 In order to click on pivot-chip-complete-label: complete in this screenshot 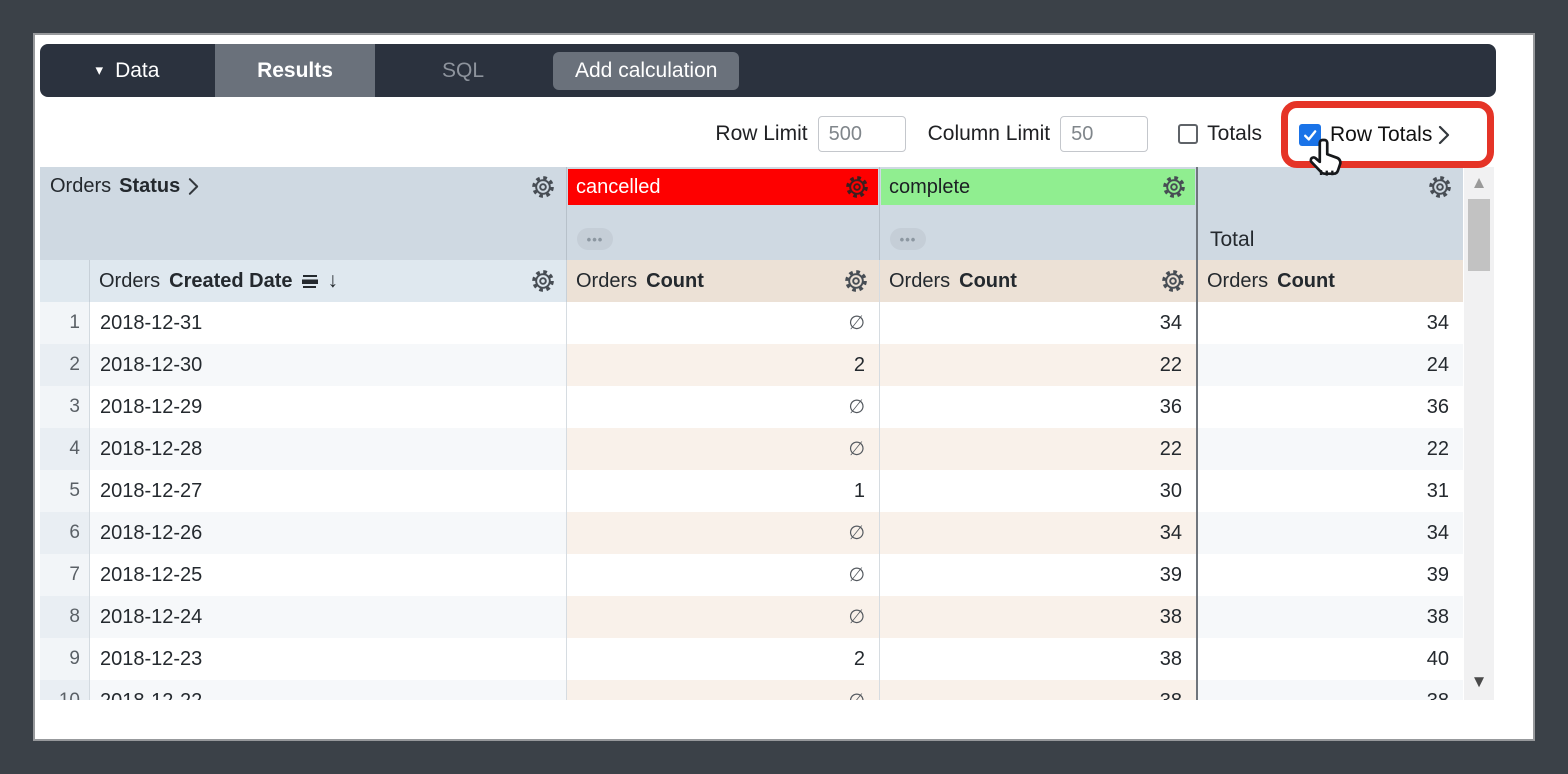, I will do `click(930, 186)`.